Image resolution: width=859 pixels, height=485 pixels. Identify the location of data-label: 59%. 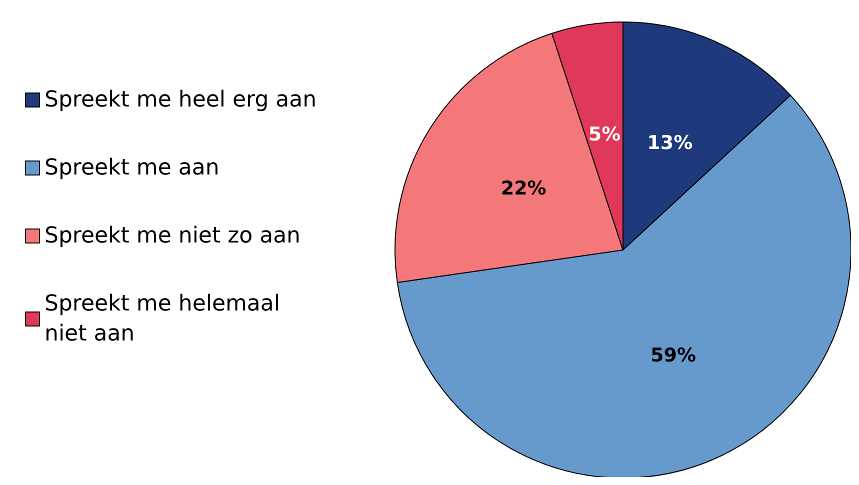
(673, 355).